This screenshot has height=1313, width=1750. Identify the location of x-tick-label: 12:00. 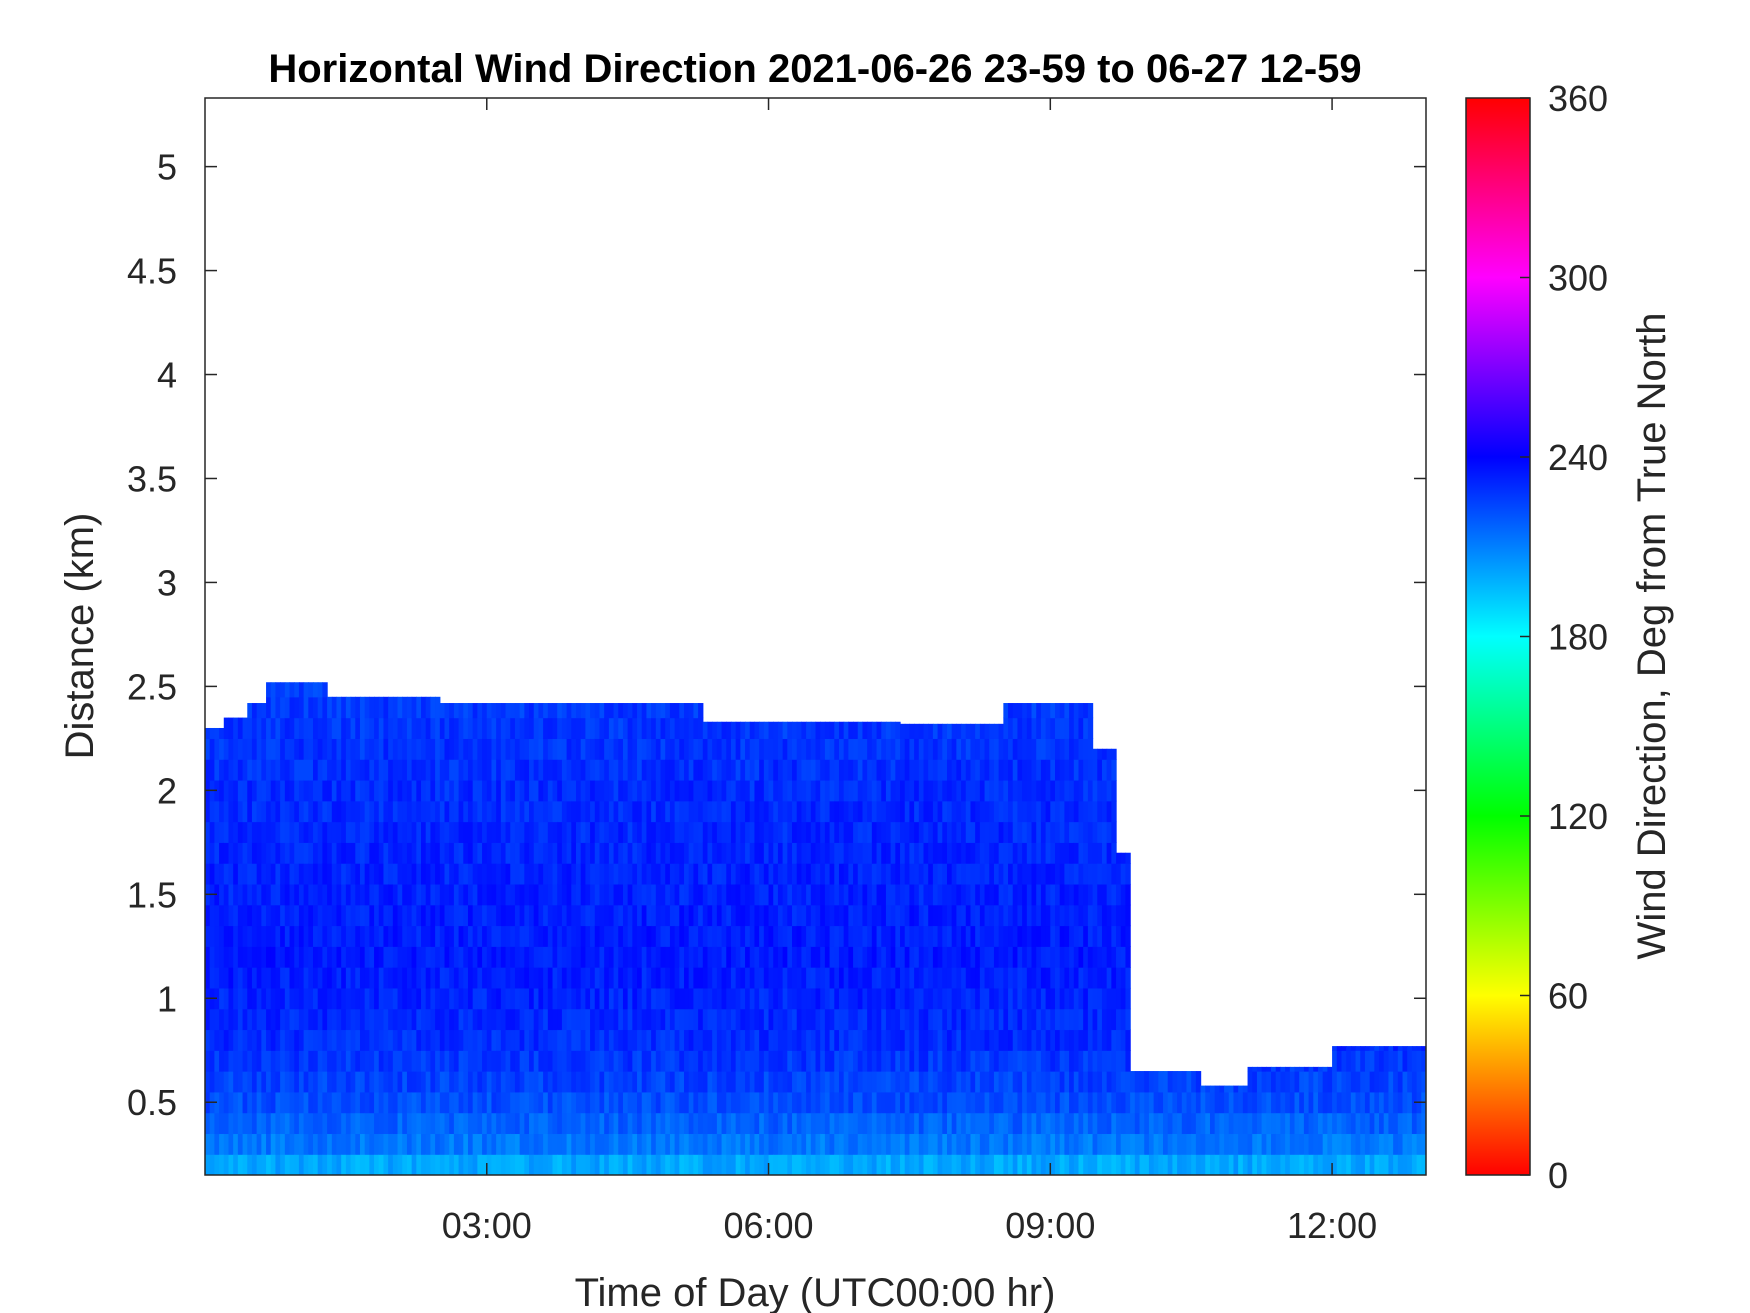
(1332, 1225).